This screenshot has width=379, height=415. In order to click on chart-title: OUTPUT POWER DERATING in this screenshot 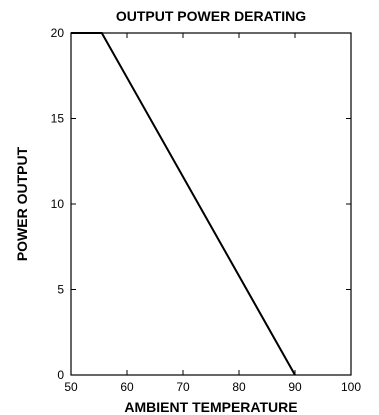, I will do `click(211, 16)`.